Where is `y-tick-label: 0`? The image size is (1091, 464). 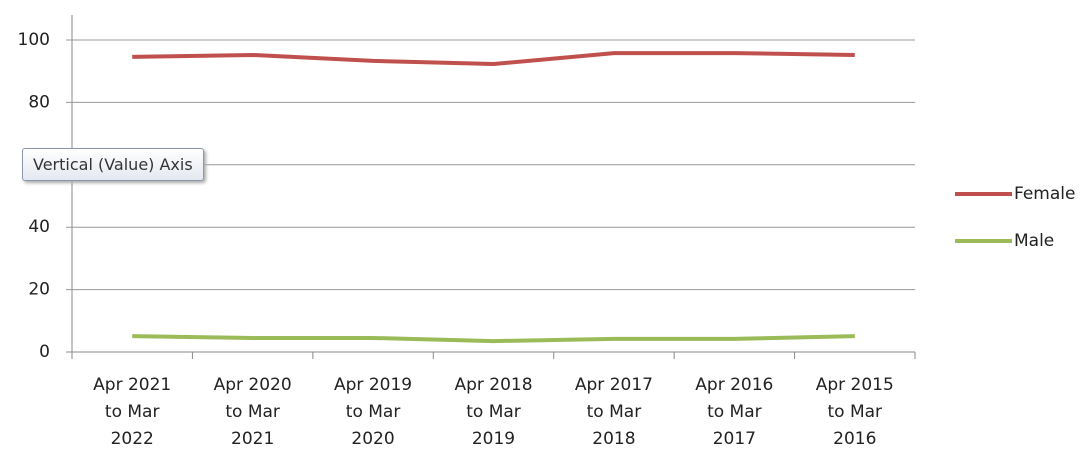 y-tick-label: 0 is located at coordinates (44, 352).